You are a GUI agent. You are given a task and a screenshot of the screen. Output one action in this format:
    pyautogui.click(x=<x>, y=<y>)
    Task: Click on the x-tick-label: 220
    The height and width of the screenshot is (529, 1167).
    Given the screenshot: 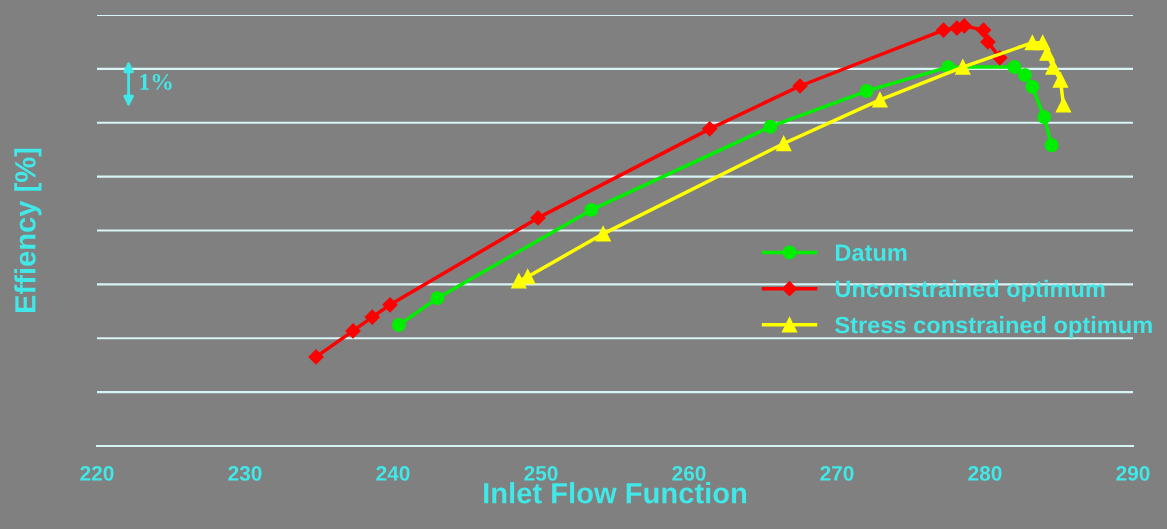 What is the action you would take?
    pyautogui.click(x=97, y=473)
    